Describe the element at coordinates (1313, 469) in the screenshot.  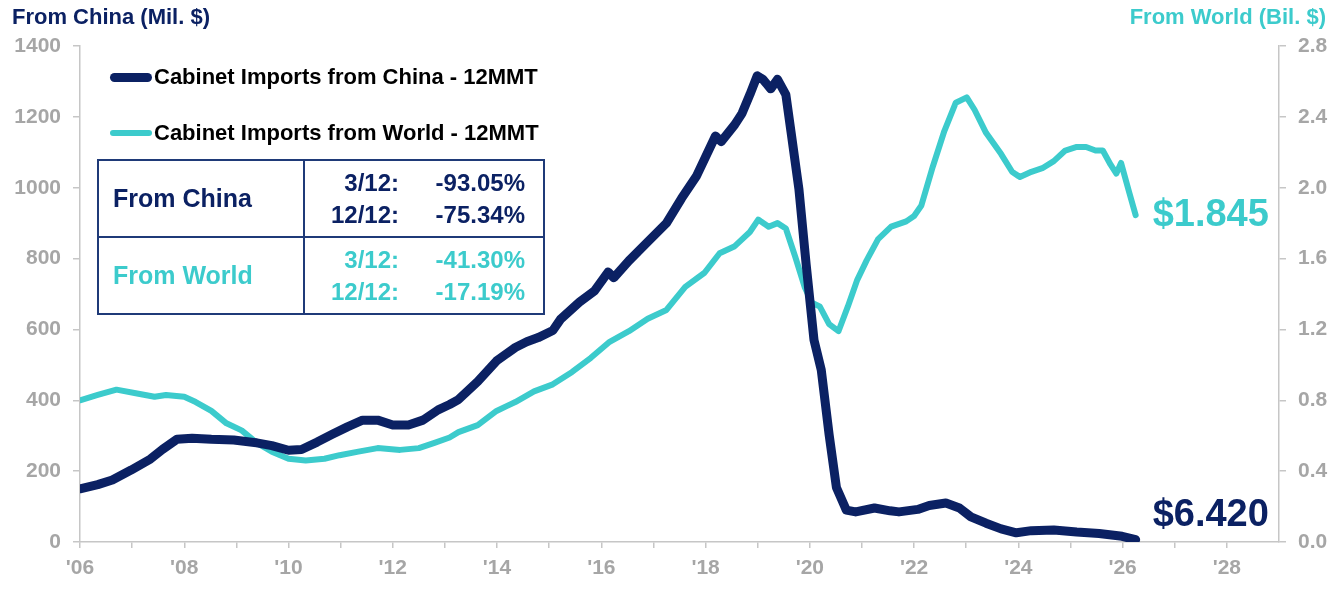
I see `y2-tick-label: 0.4` at that location.